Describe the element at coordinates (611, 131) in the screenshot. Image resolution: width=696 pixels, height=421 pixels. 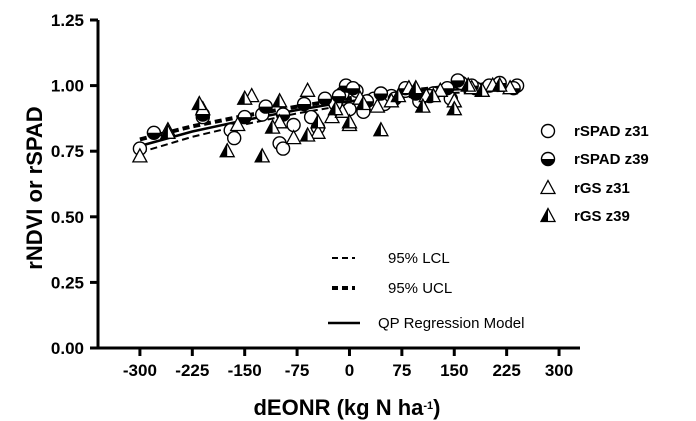
I see `legend-label: rSPAD z31` at that location.